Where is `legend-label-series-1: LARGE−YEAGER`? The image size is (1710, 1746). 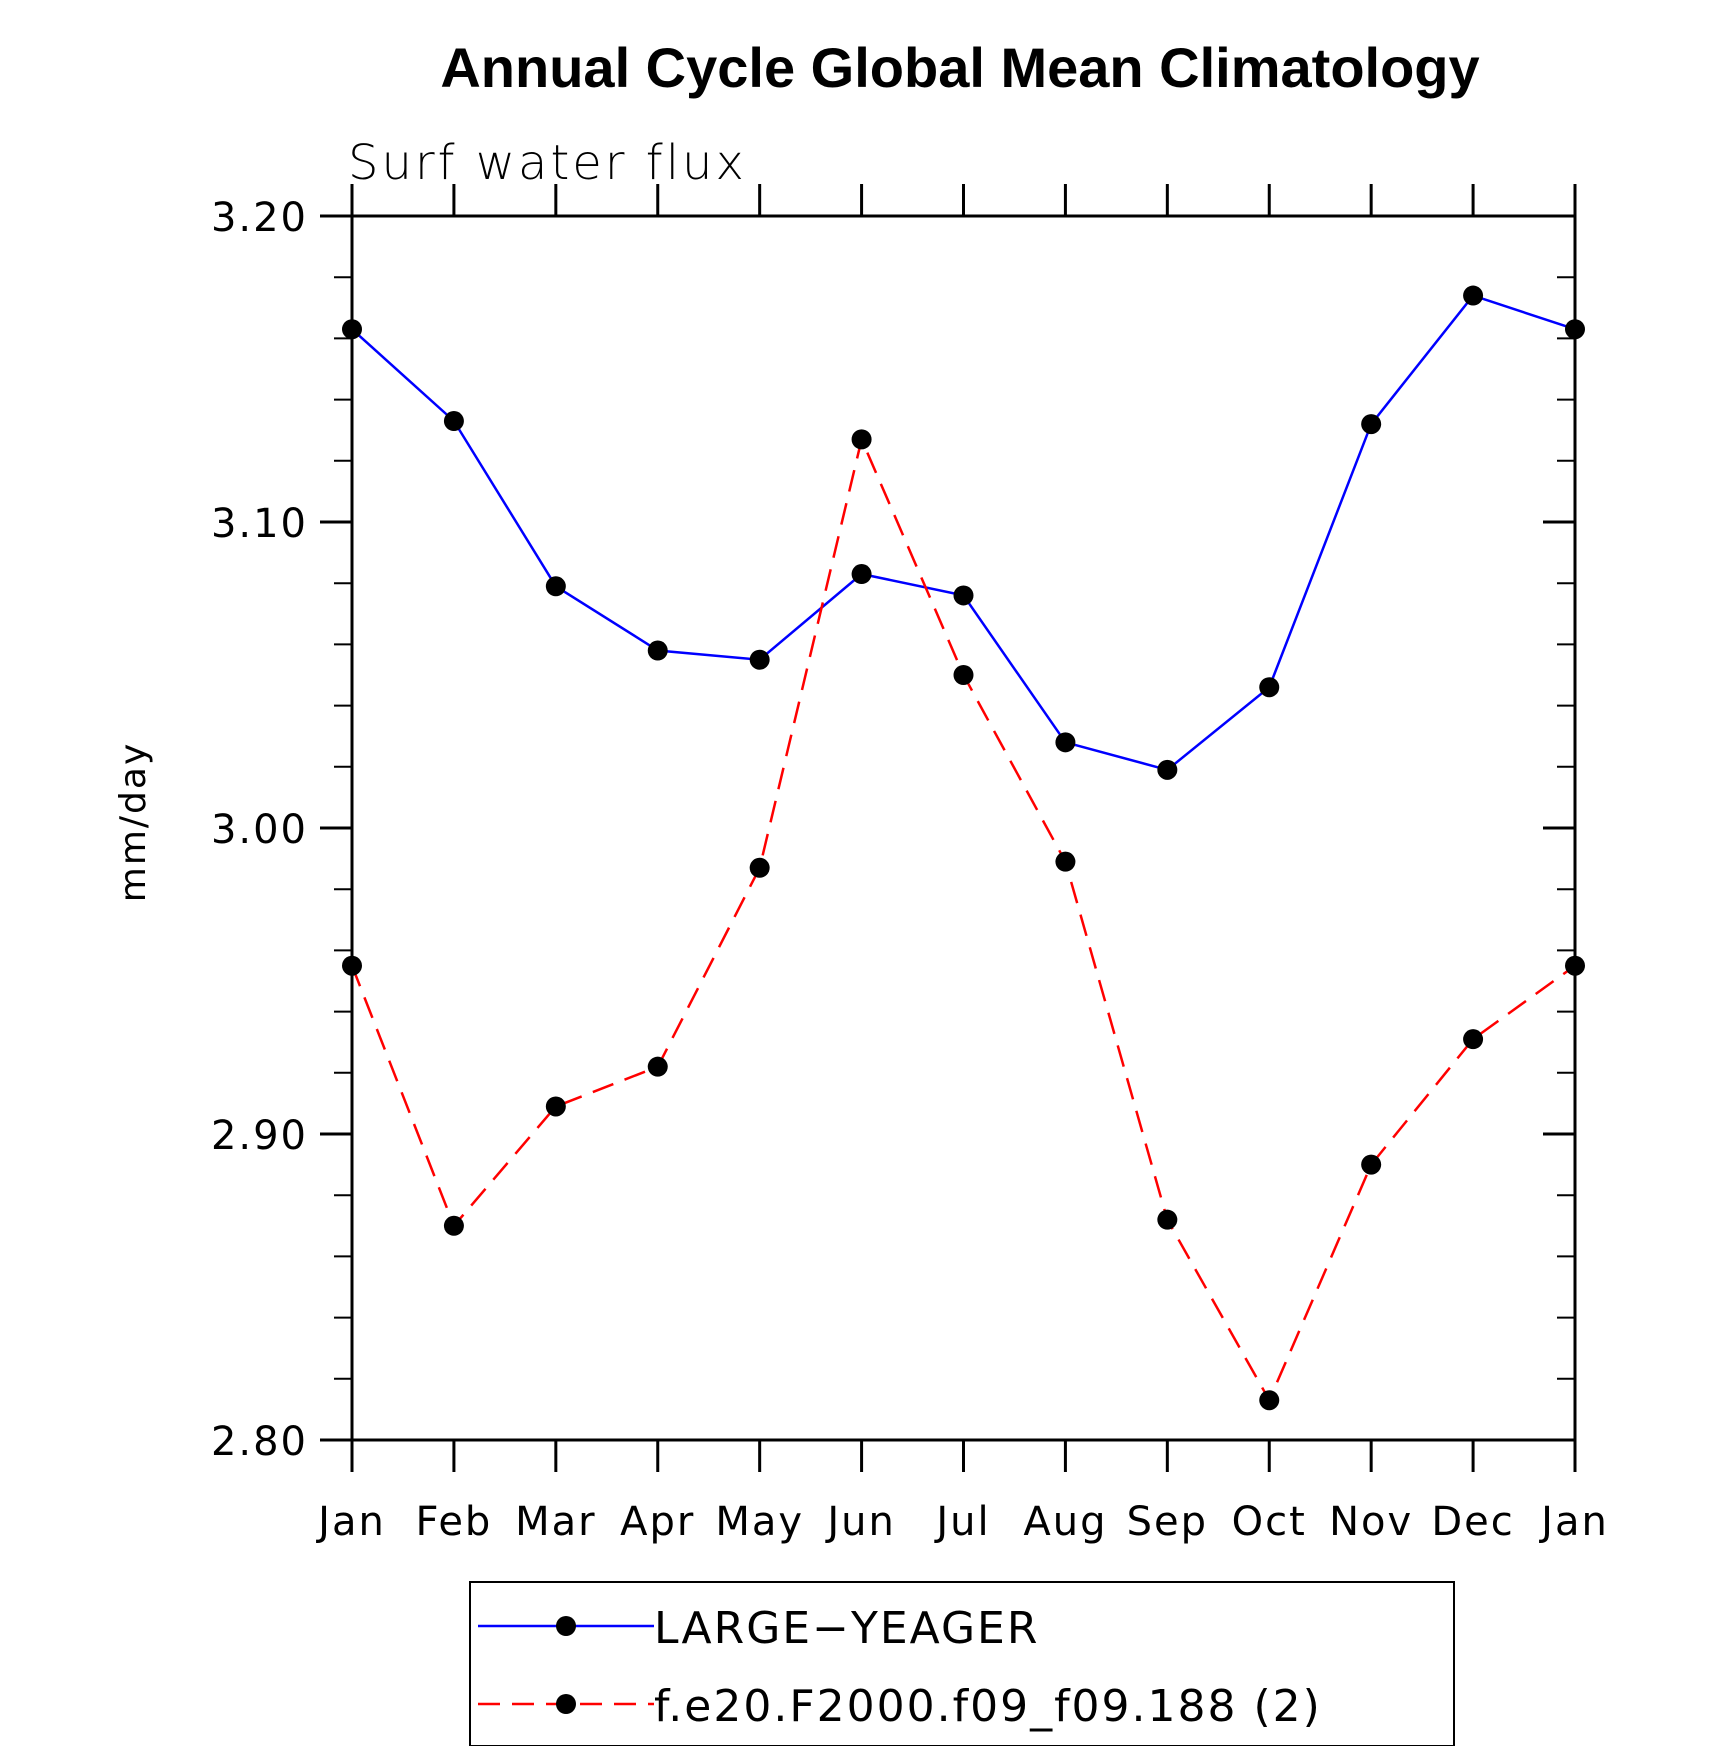 legend-label-series-1: LARGE−YEAGER is located at coordinates (846, 1628).